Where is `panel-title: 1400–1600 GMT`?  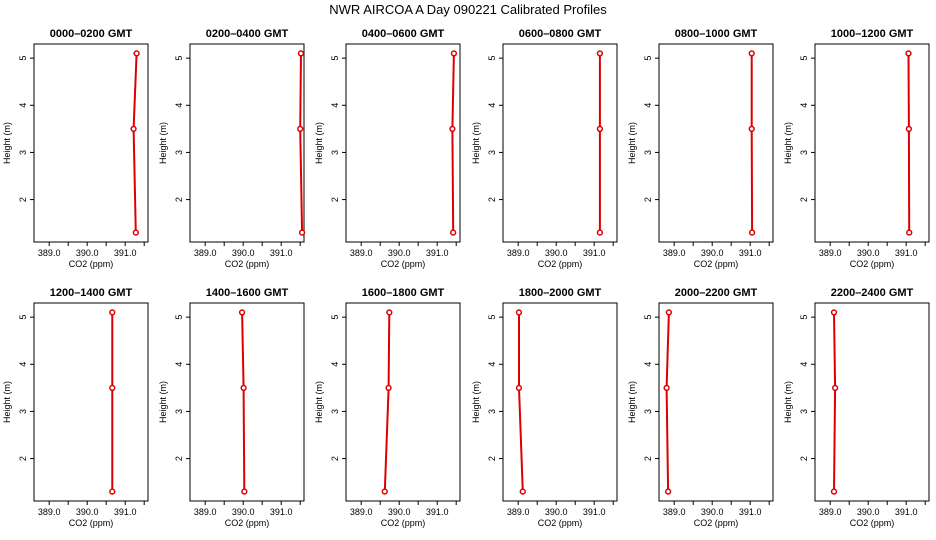 panel-title: 1400–1600 GMT is located at coordinates (247, 293).